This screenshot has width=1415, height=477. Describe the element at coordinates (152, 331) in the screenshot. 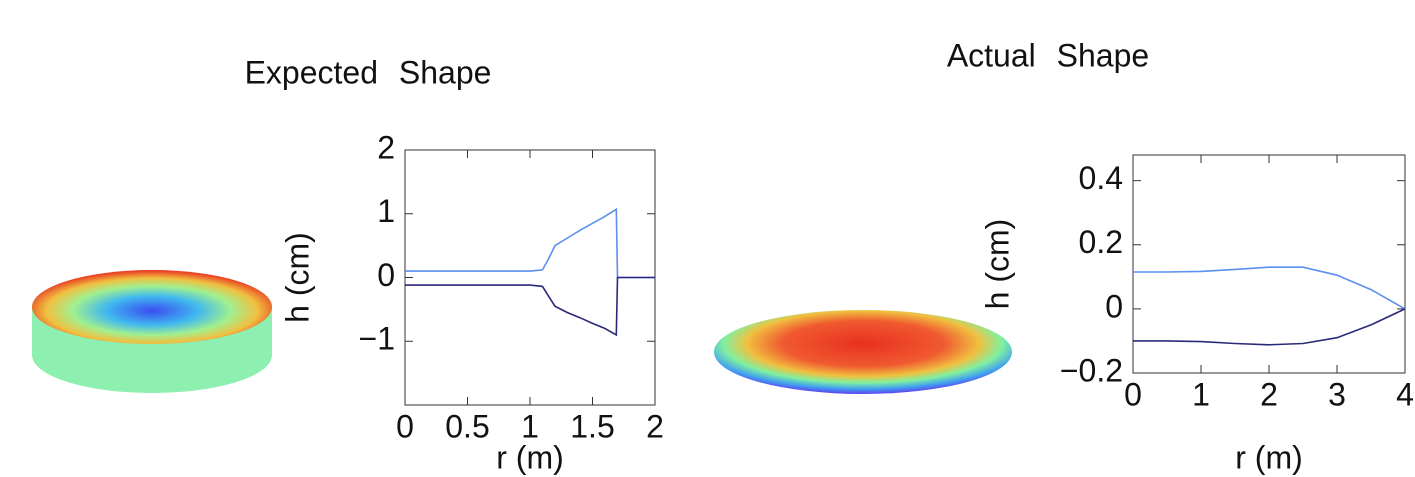

I see `expected-shape-render` at that location.